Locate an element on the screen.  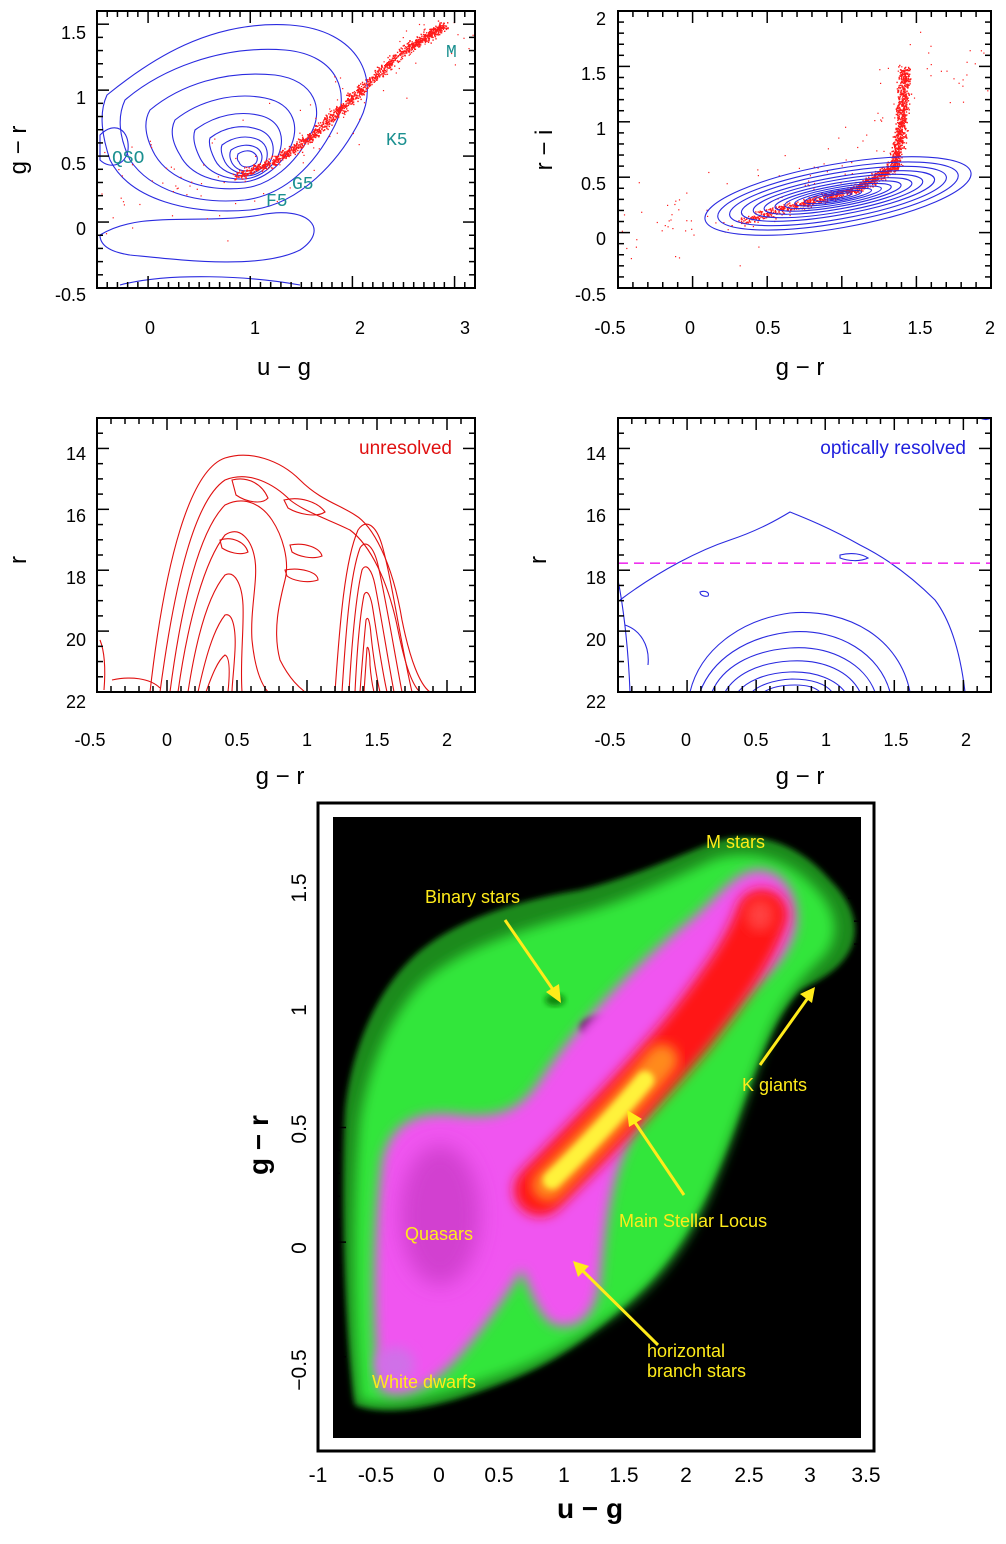
k-giants-arrowhead is located at coordinates (807, 995).